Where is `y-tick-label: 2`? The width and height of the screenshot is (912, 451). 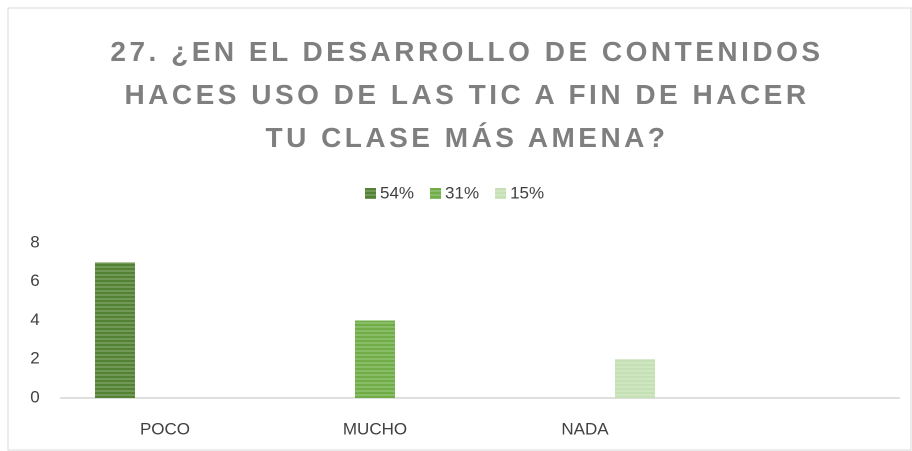
y-tick-label: 2 is located at coordinates (34, 358).